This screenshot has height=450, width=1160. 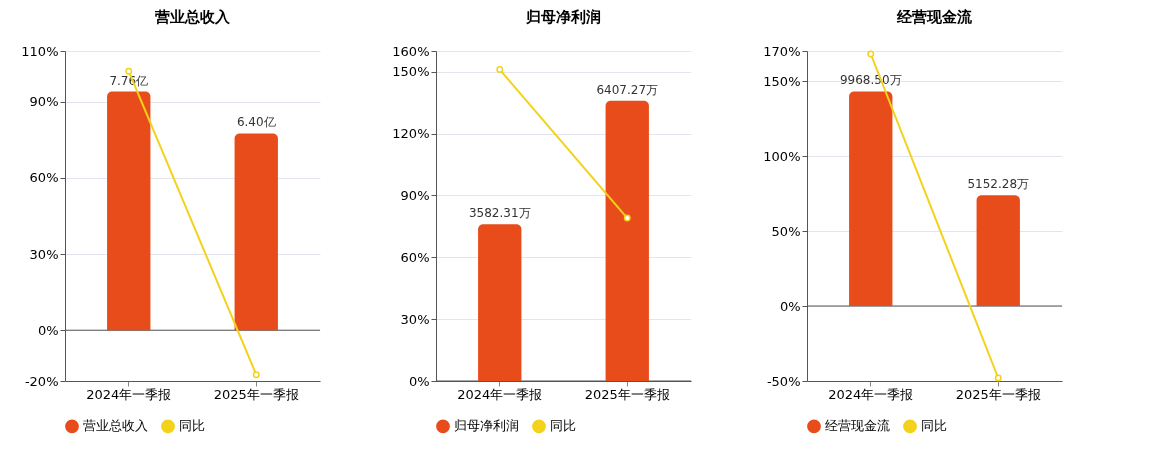 I want to click on chart-title: 归母净利润, so click(x=563, y=17).